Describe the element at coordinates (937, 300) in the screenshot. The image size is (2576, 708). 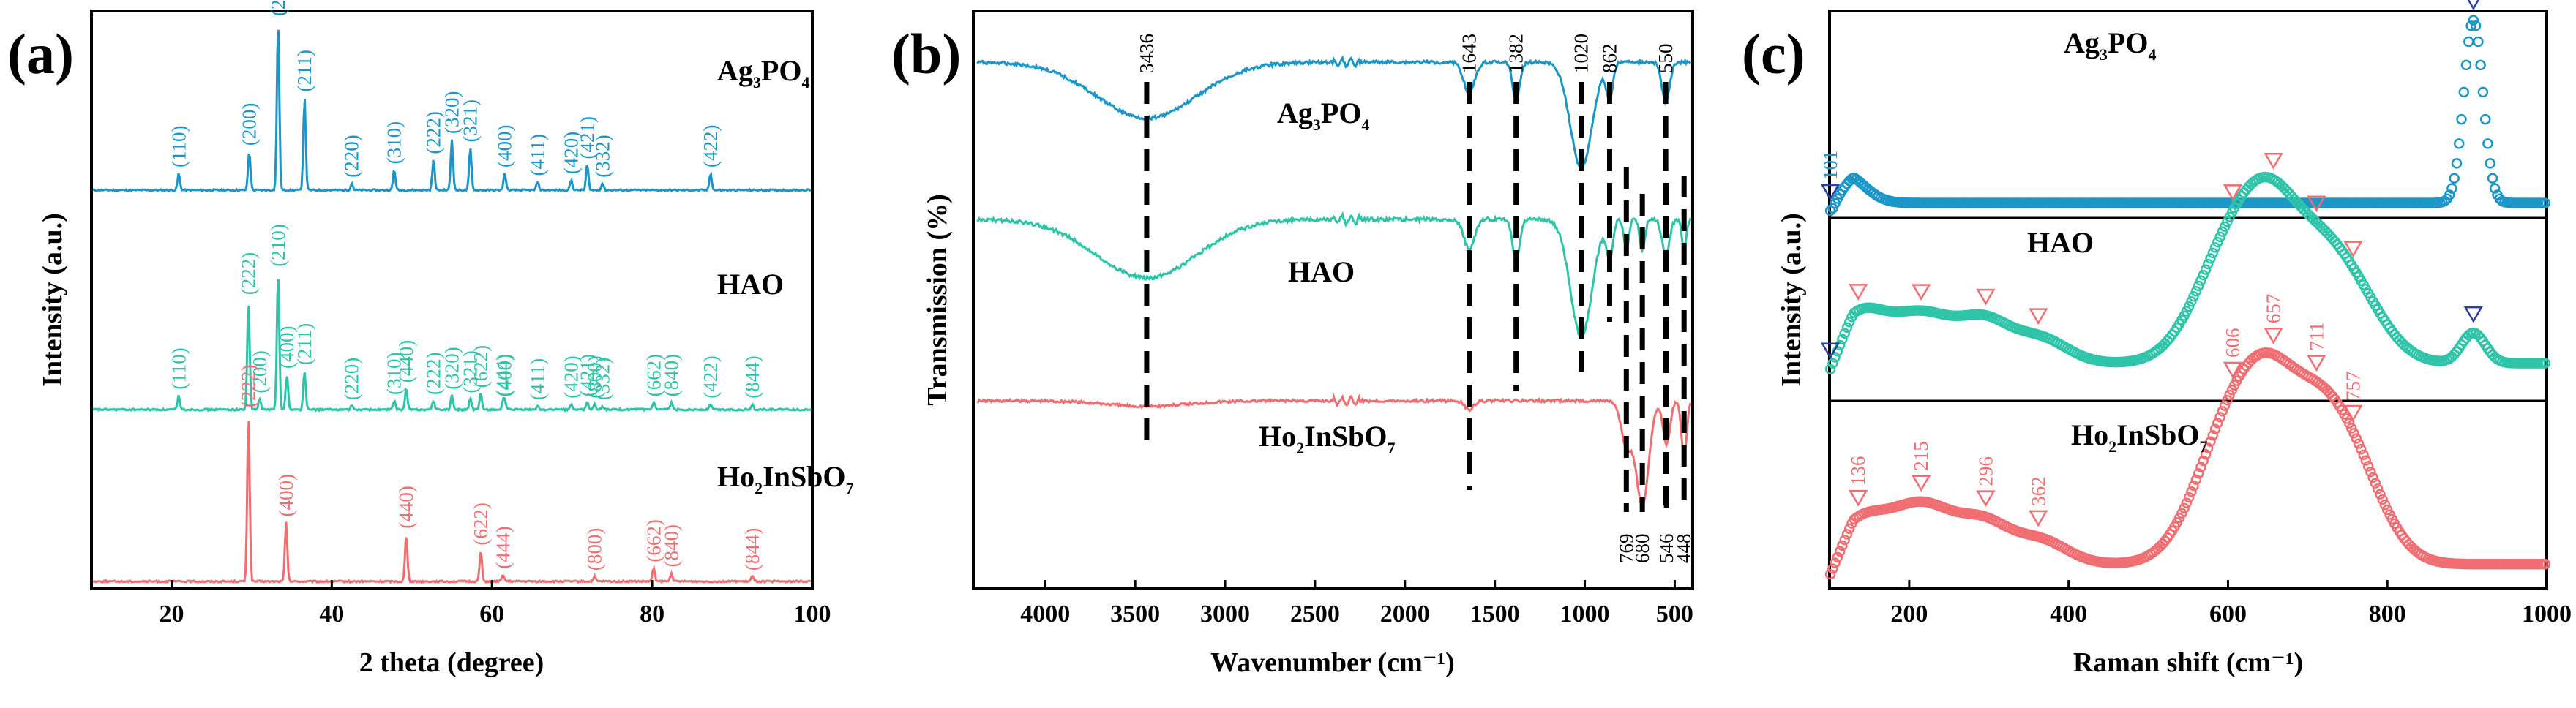
I see `panel-b-ylabel: Transmission (%)` at that location.